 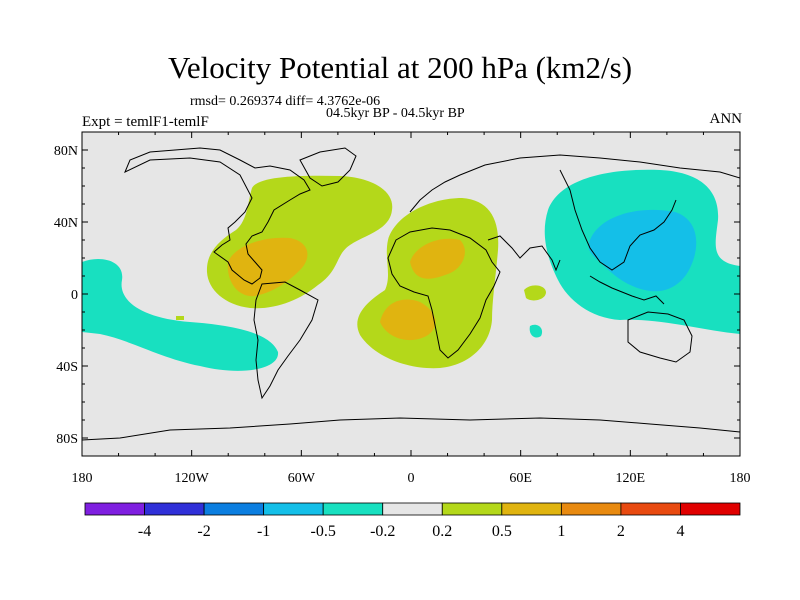 What do you see at coordinates (437, 258) in the screenshot?
I see `contour-positive-north-africa` at bounding box center [437, 258].